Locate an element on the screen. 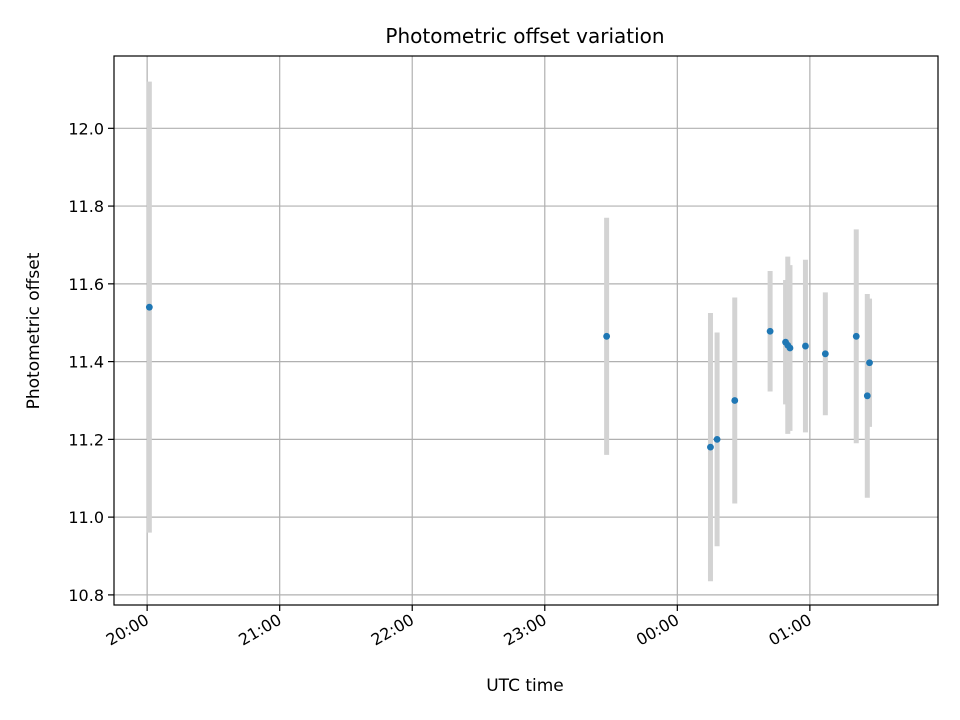 Image resolution: width=960 pixels, height=720 pixels. y-axis-label: Photometric offset is located at coordinates (34, 330).